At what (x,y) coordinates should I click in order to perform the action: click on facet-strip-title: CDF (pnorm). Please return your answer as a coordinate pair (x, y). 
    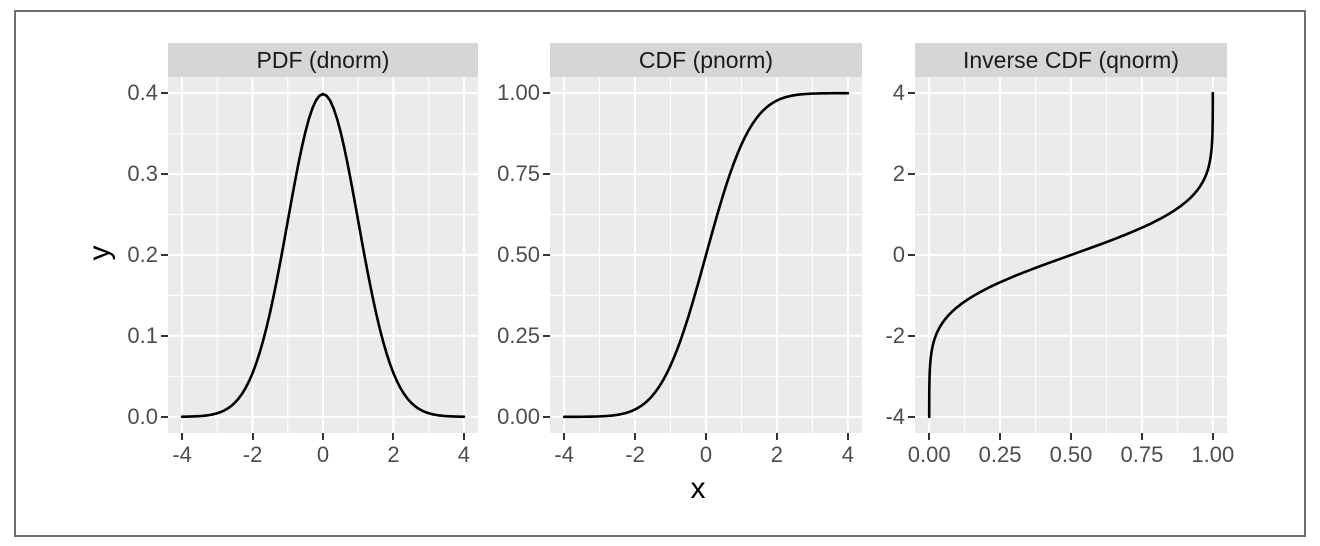
    Looking at the image, I should click on (706, 59).